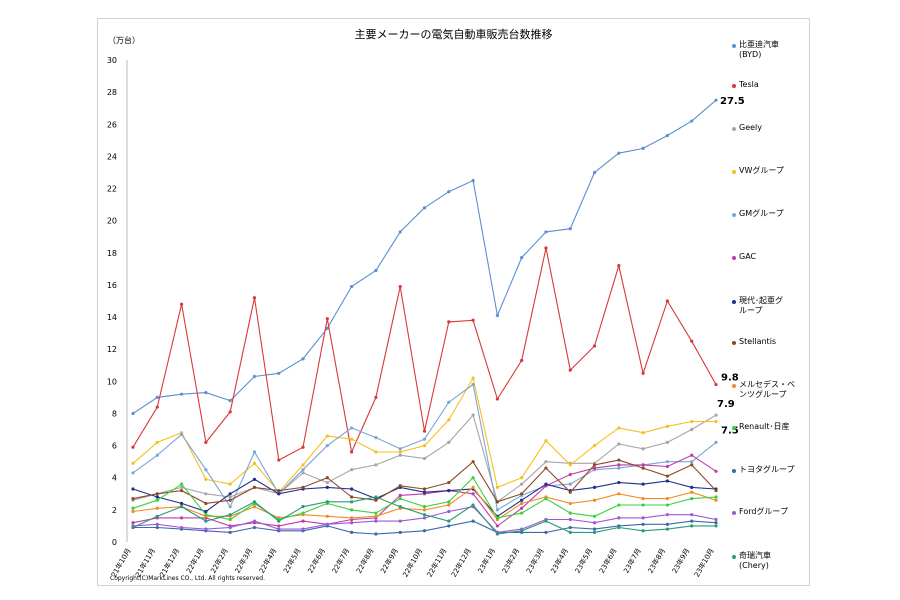  I want to click on legend-label: メルセデス・ベ ンツグループ, so click(767, 389).